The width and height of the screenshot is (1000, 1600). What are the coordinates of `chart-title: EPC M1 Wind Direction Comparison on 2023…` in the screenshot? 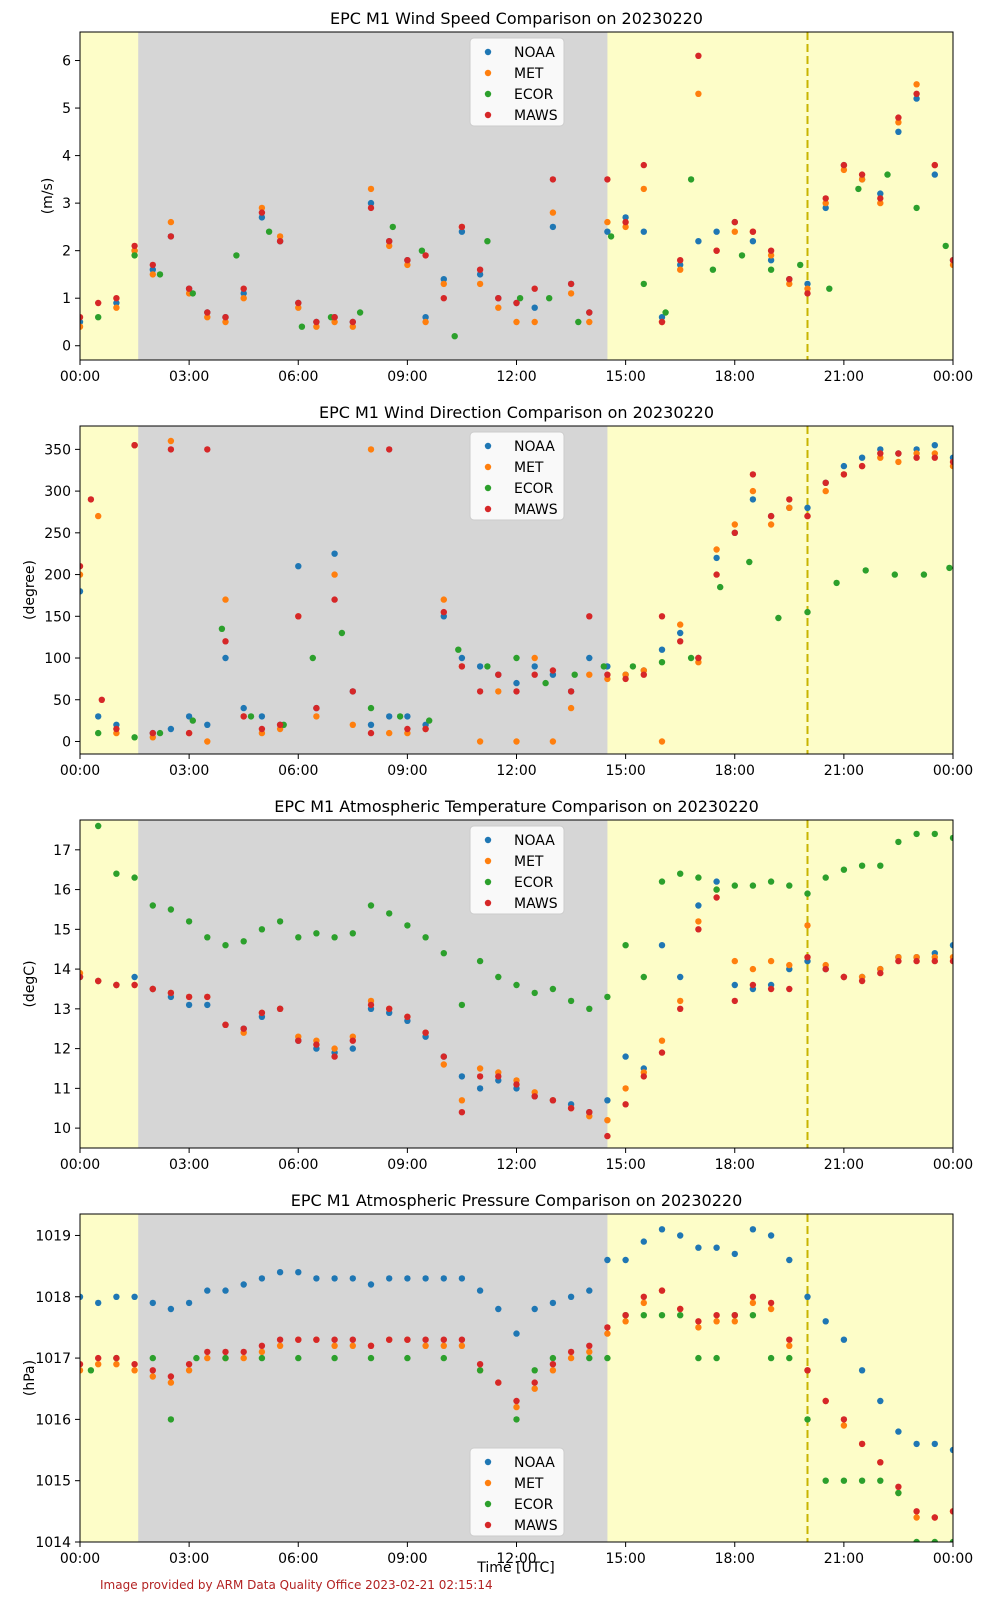 It's located at (516, 412).